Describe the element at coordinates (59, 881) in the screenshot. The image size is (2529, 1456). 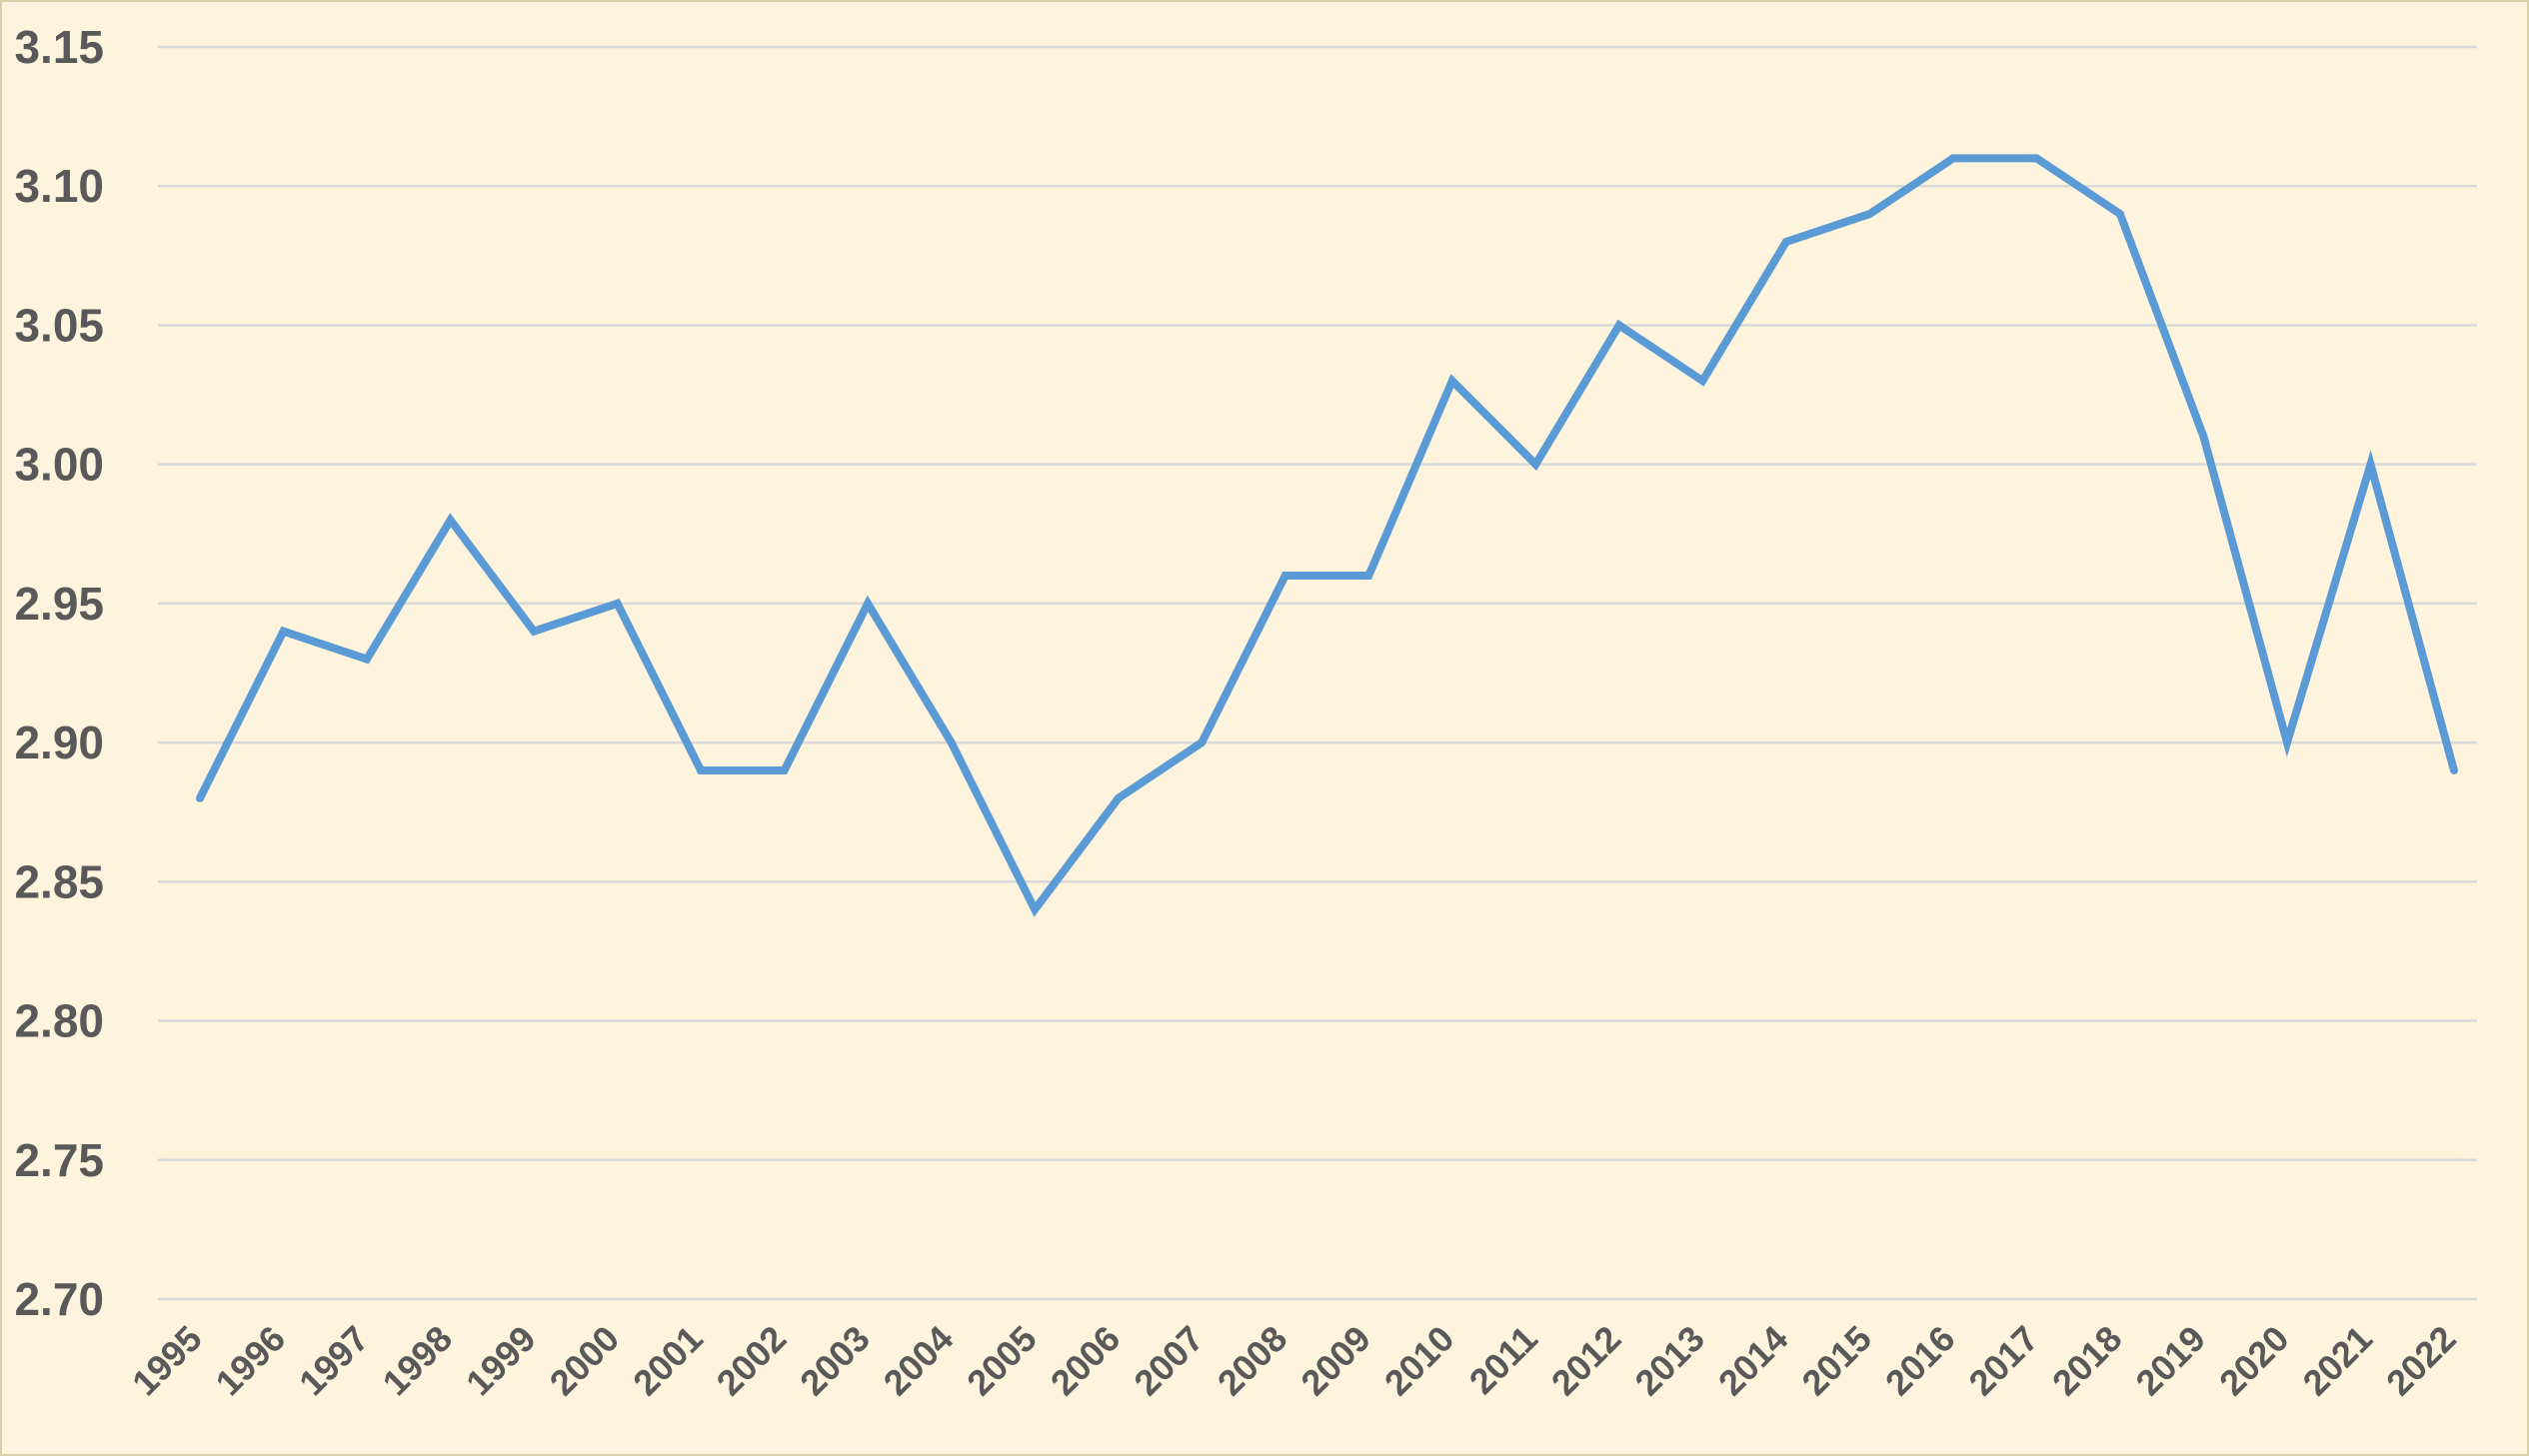
I see `y-tick-label: 2.85` at that location.